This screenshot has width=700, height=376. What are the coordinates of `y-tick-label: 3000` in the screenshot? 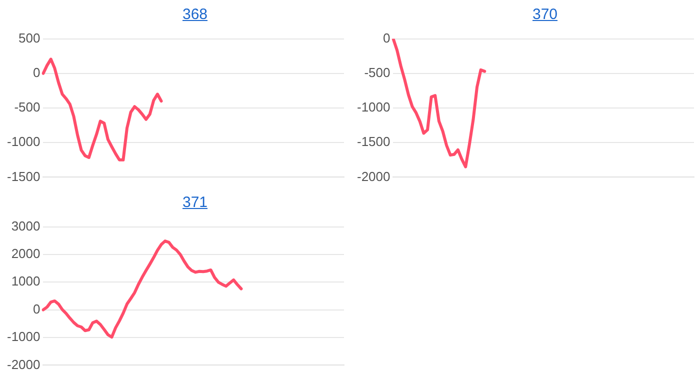 It's located at (25, 226).